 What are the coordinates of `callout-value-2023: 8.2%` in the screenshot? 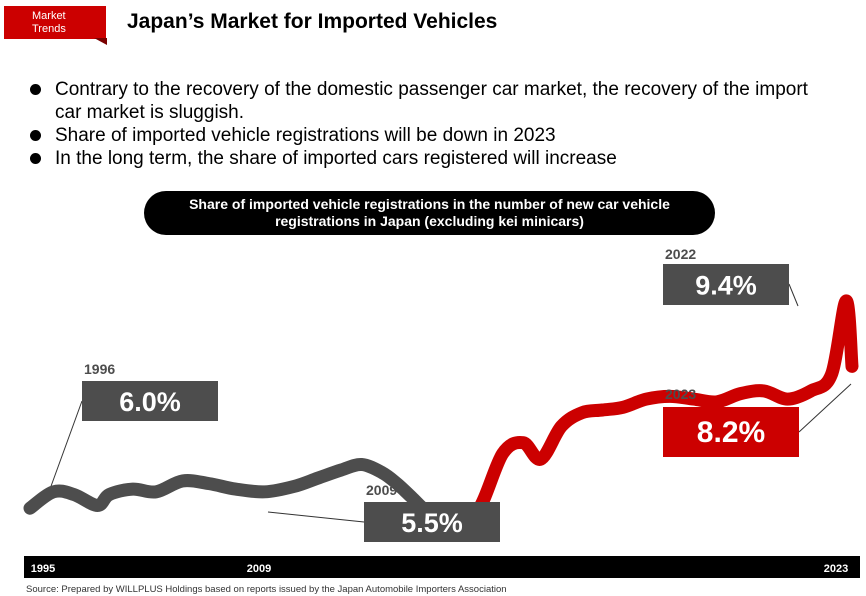 It's located at (731, 432).